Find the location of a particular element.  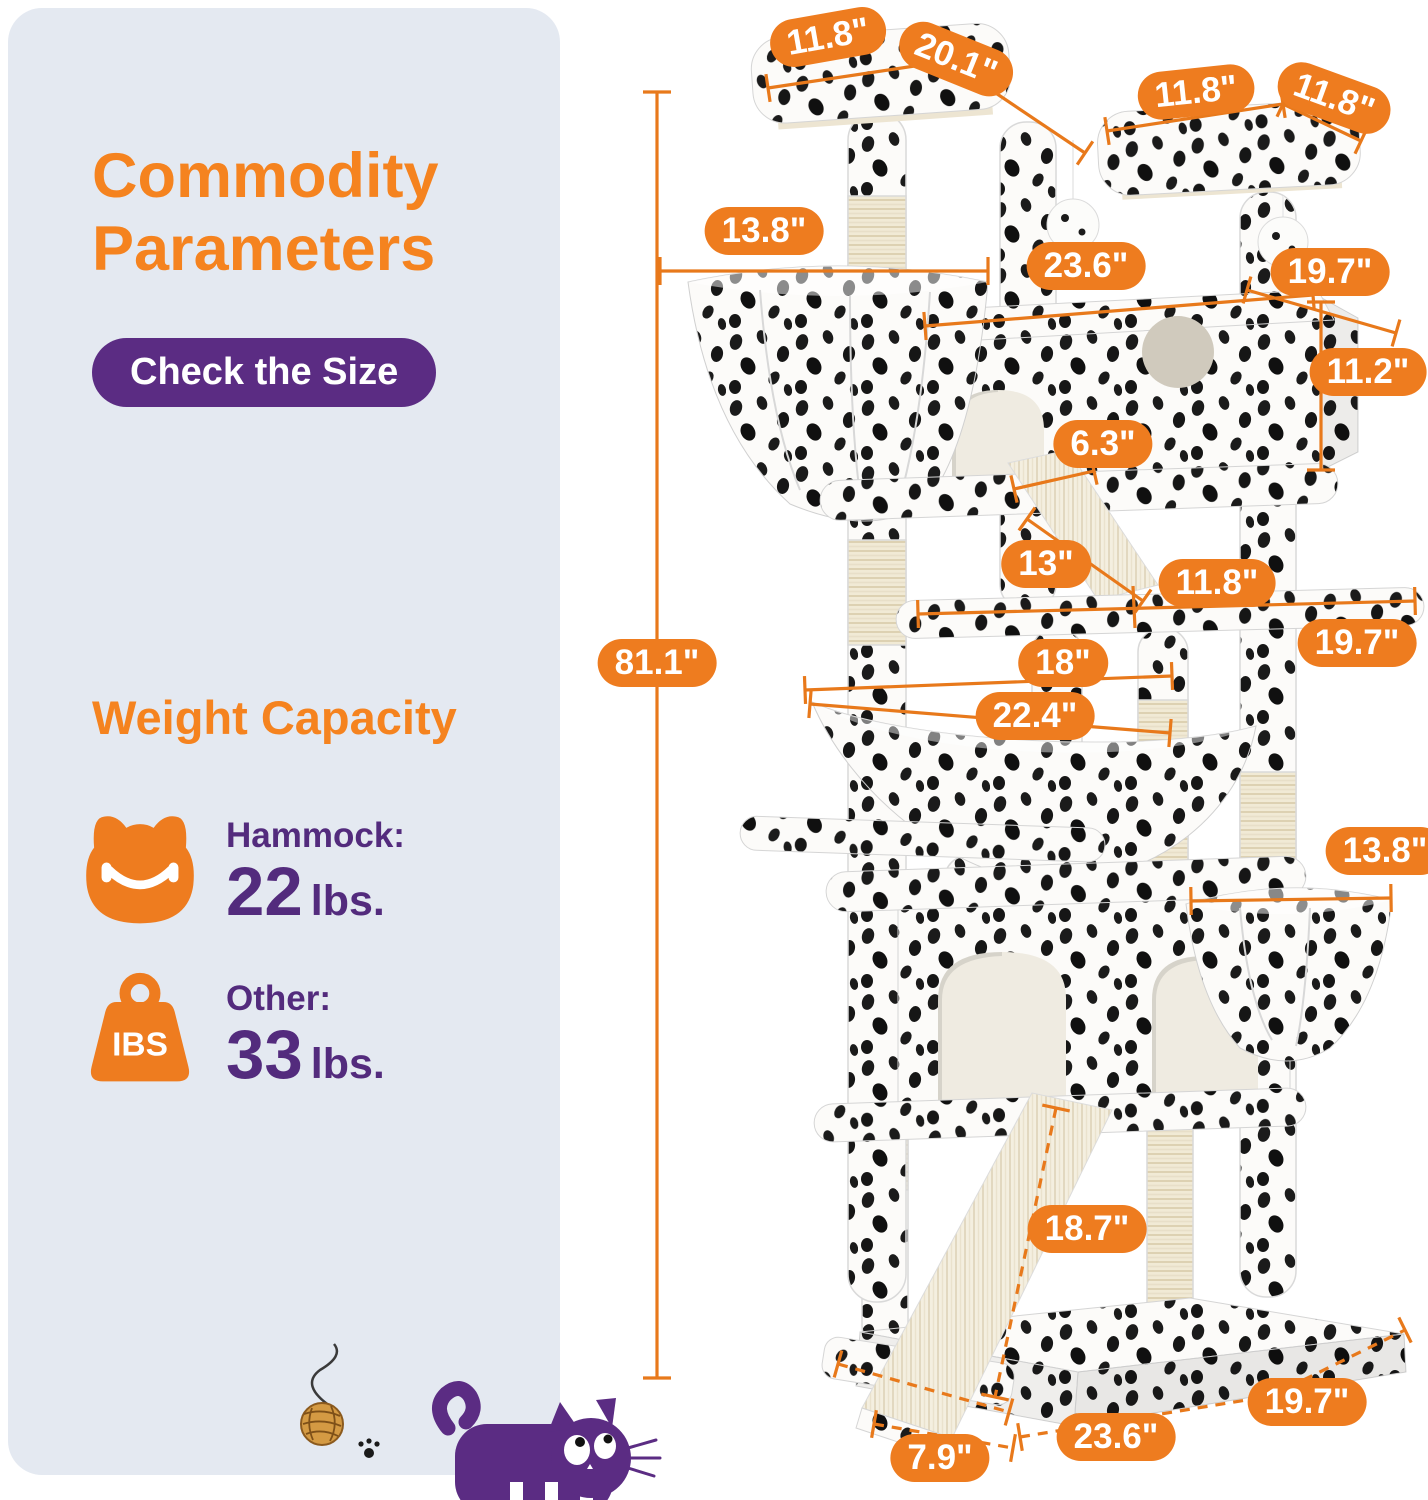

purple-cat-illustration is located at coordinates (547, 1440).